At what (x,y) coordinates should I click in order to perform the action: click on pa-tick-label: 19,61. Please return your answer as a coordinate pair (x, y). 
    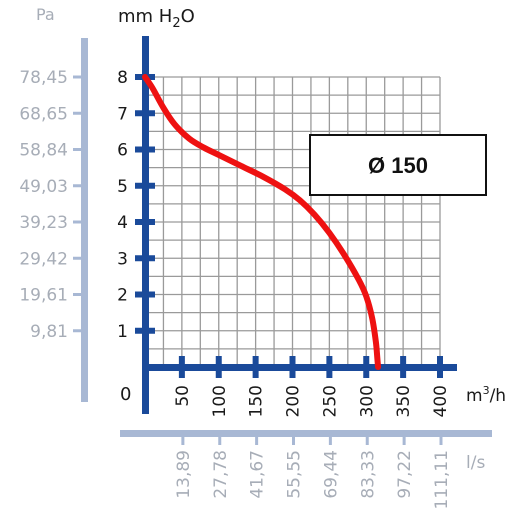
    Looking at the image, I should click on (43, 296).